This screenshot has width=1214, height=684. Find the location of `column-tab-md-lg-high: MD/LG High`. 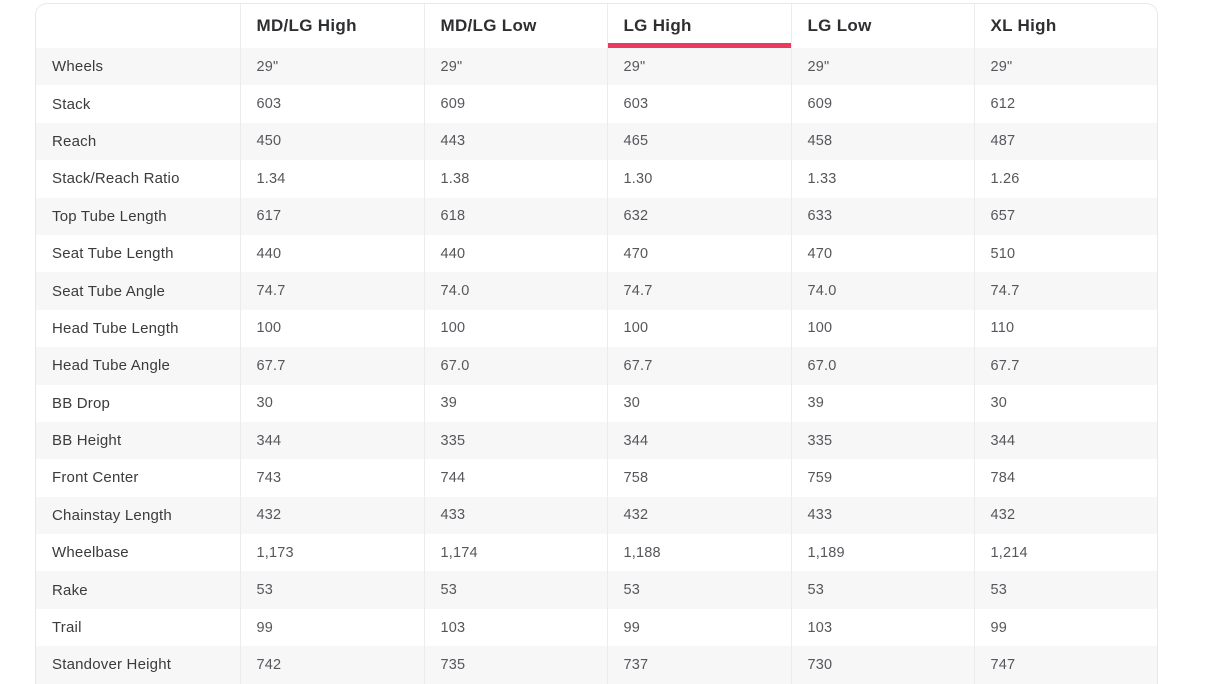

column-tab-md-lg-high: MD/LG High is located at coordinates (331, 26).